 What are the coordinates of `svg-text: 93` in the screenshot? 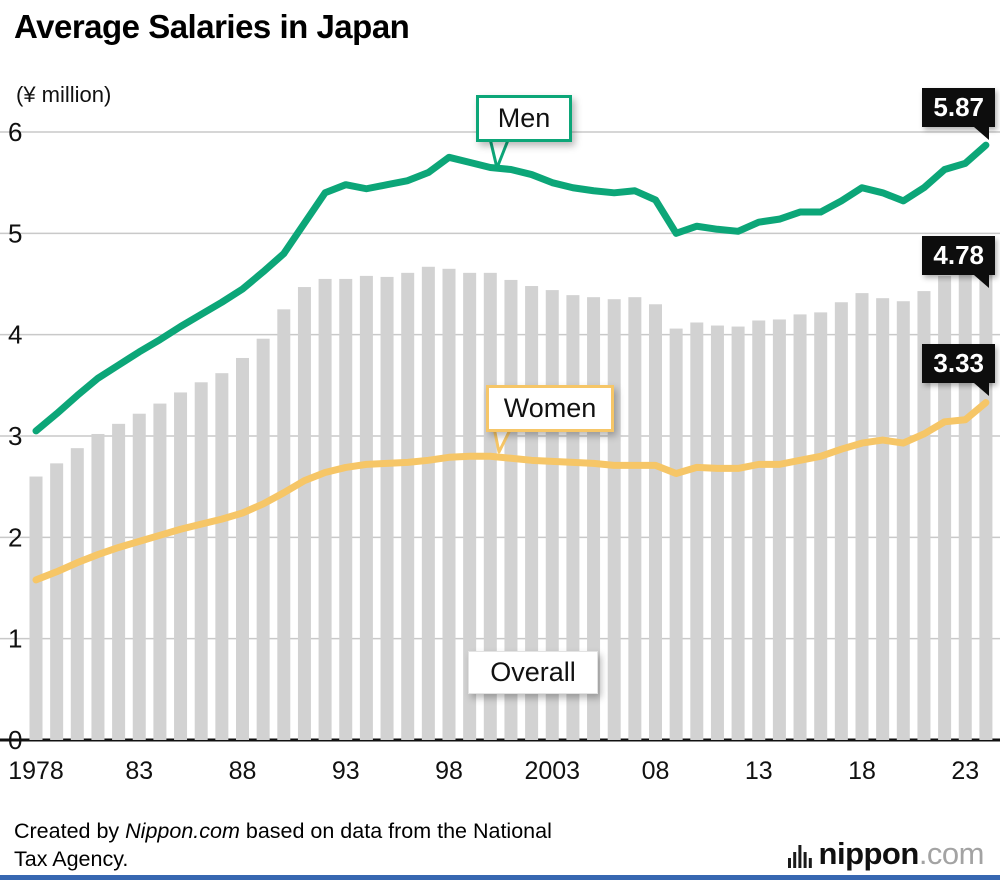 It's located at (346, 771).